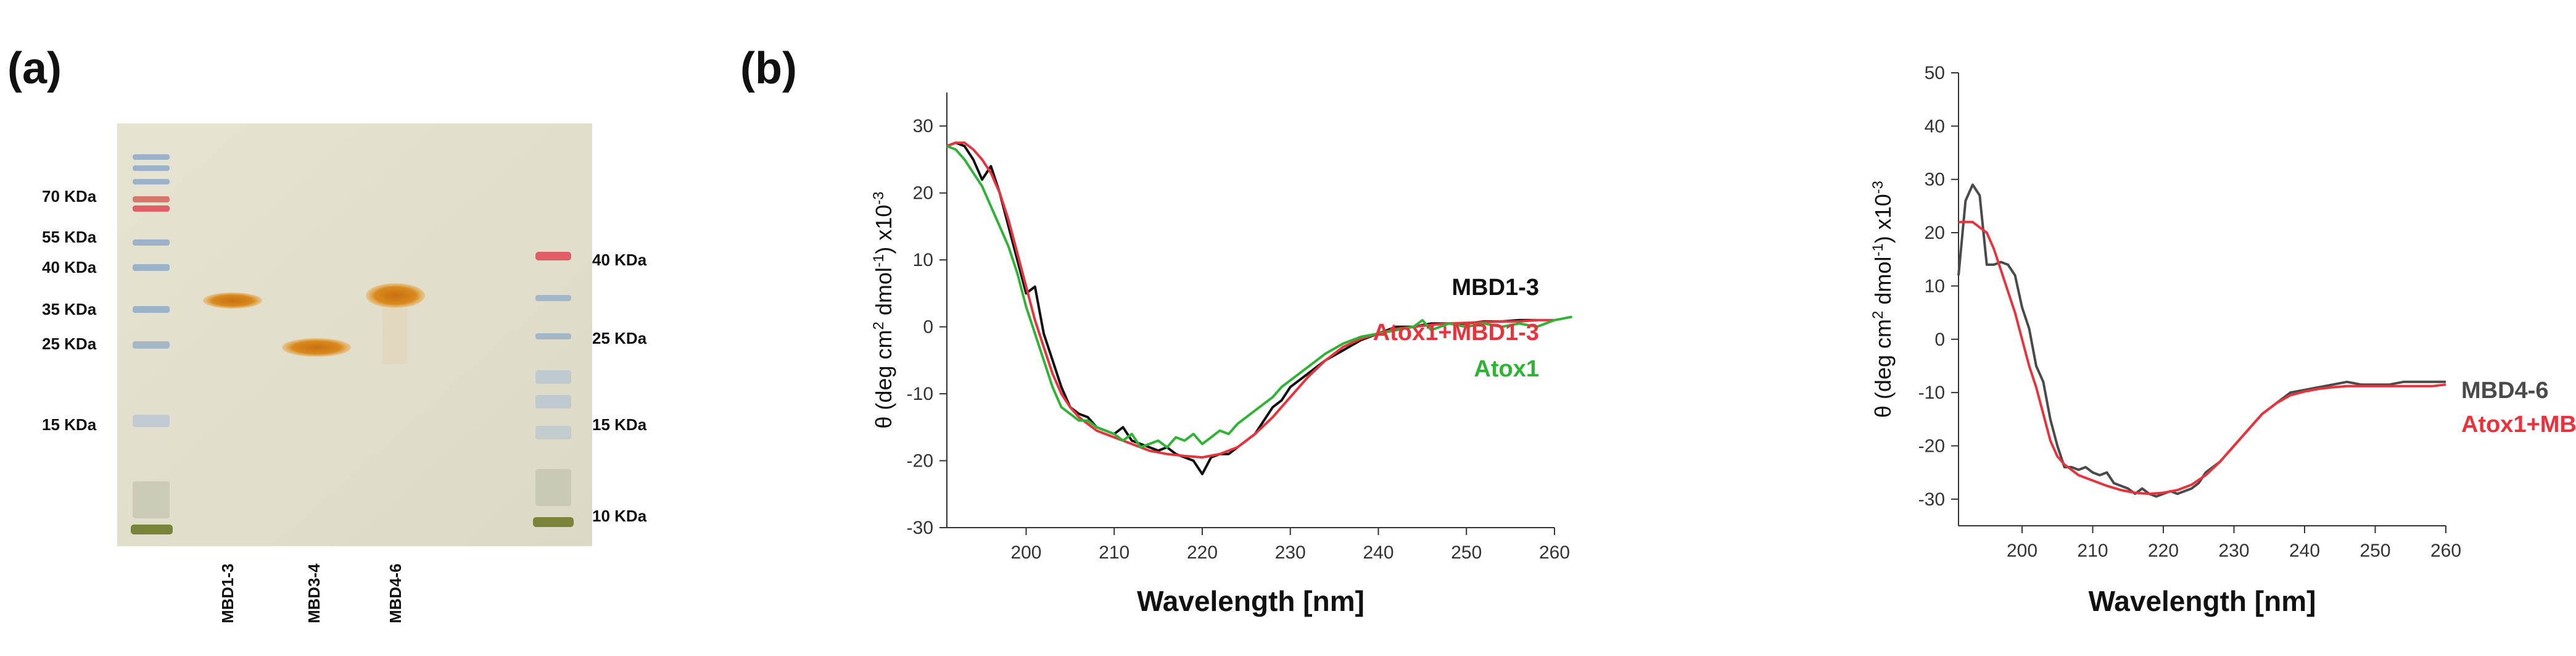 The width and height of the screenshot is (2576, 656). What do you see at coordinates (553, 389) in the screenshot?
I see `right-ladder` at bounding box center [553, 389].